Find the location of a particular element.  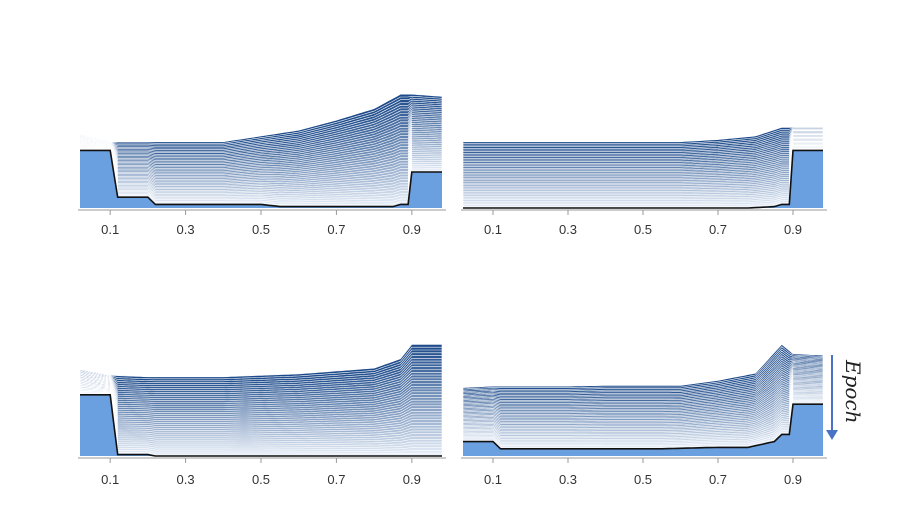

chart-panel-bottom-right: 0.1 0.3 0.5 0.7 0.9 is located at coordinates (644, 415).